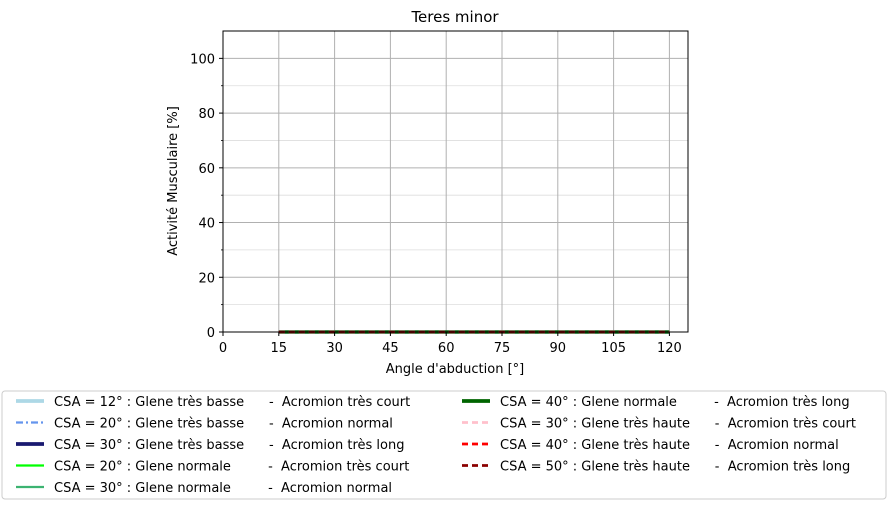 The width and height of the screenshot is (896, 509). What do you see at coordinates (173, 181) in the screenshot?
I see `y-axis-label: Activité Musculaire [%]` at bounding box center [173, 181].